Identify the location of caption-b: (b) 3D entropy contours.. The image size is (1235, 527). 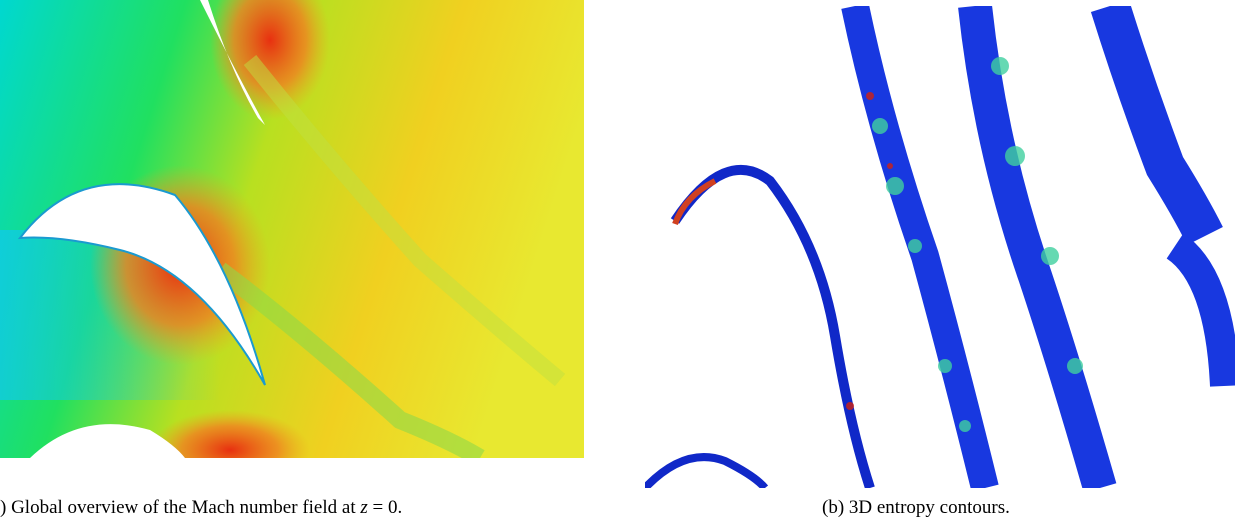
(916, 507).